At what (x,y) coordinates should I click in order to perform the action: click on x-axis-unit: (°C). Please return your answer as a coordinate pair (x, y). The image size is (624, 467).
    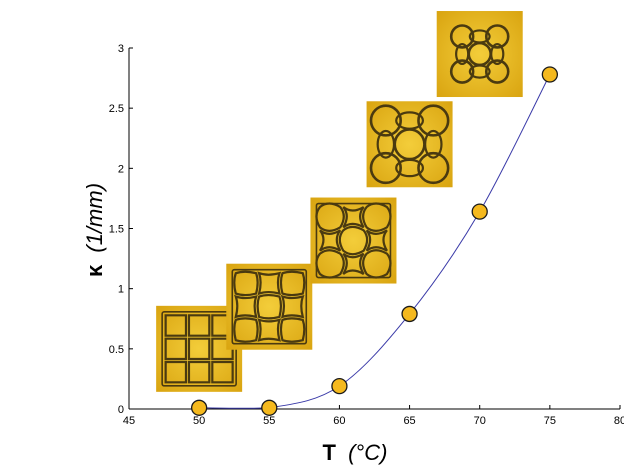
    Looking at the image, I should click on (367, 452).